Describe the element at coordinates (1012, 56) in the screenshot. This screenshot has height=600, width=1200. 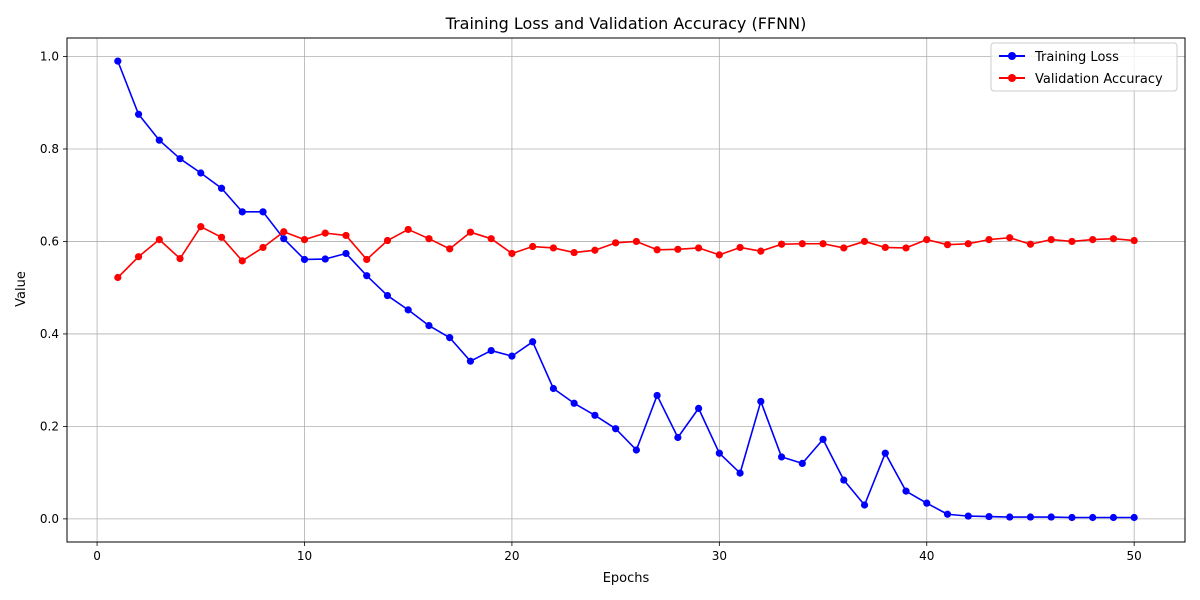
I see `legend-marker-training-loss` at that location.